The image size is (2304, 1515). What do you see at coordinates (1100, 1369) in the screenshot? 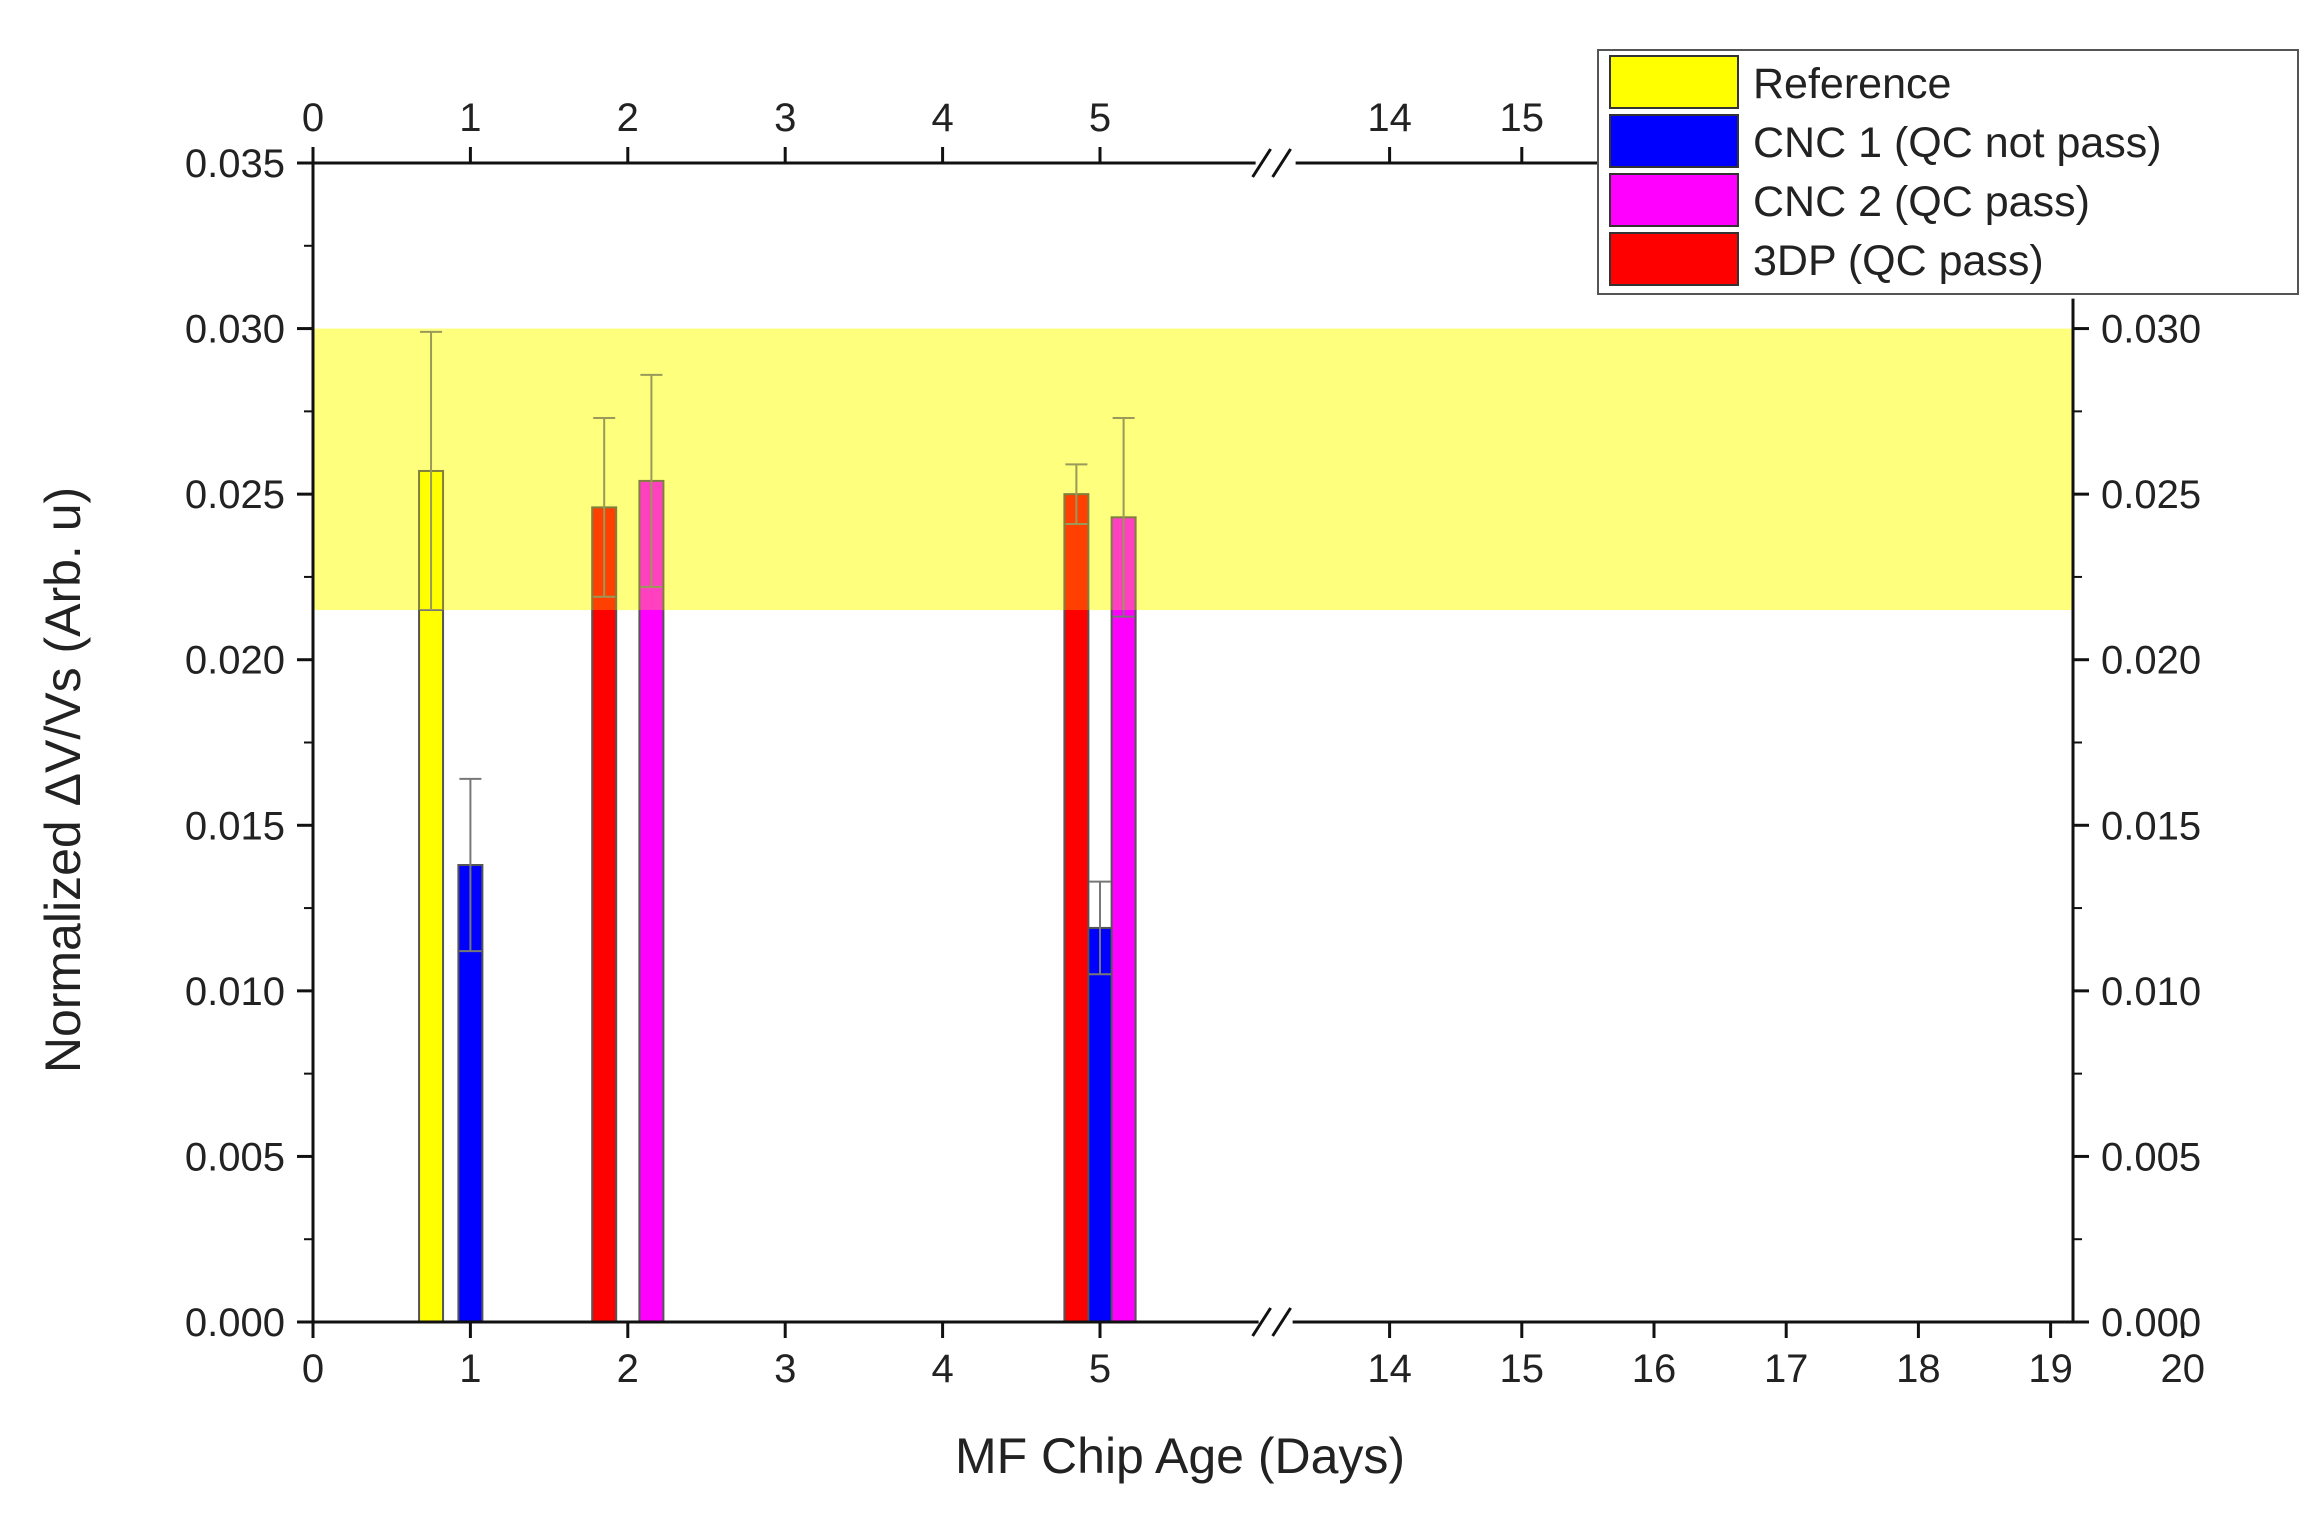
I see `x-tick-label: 5` at bounding box center [1100, 1369].